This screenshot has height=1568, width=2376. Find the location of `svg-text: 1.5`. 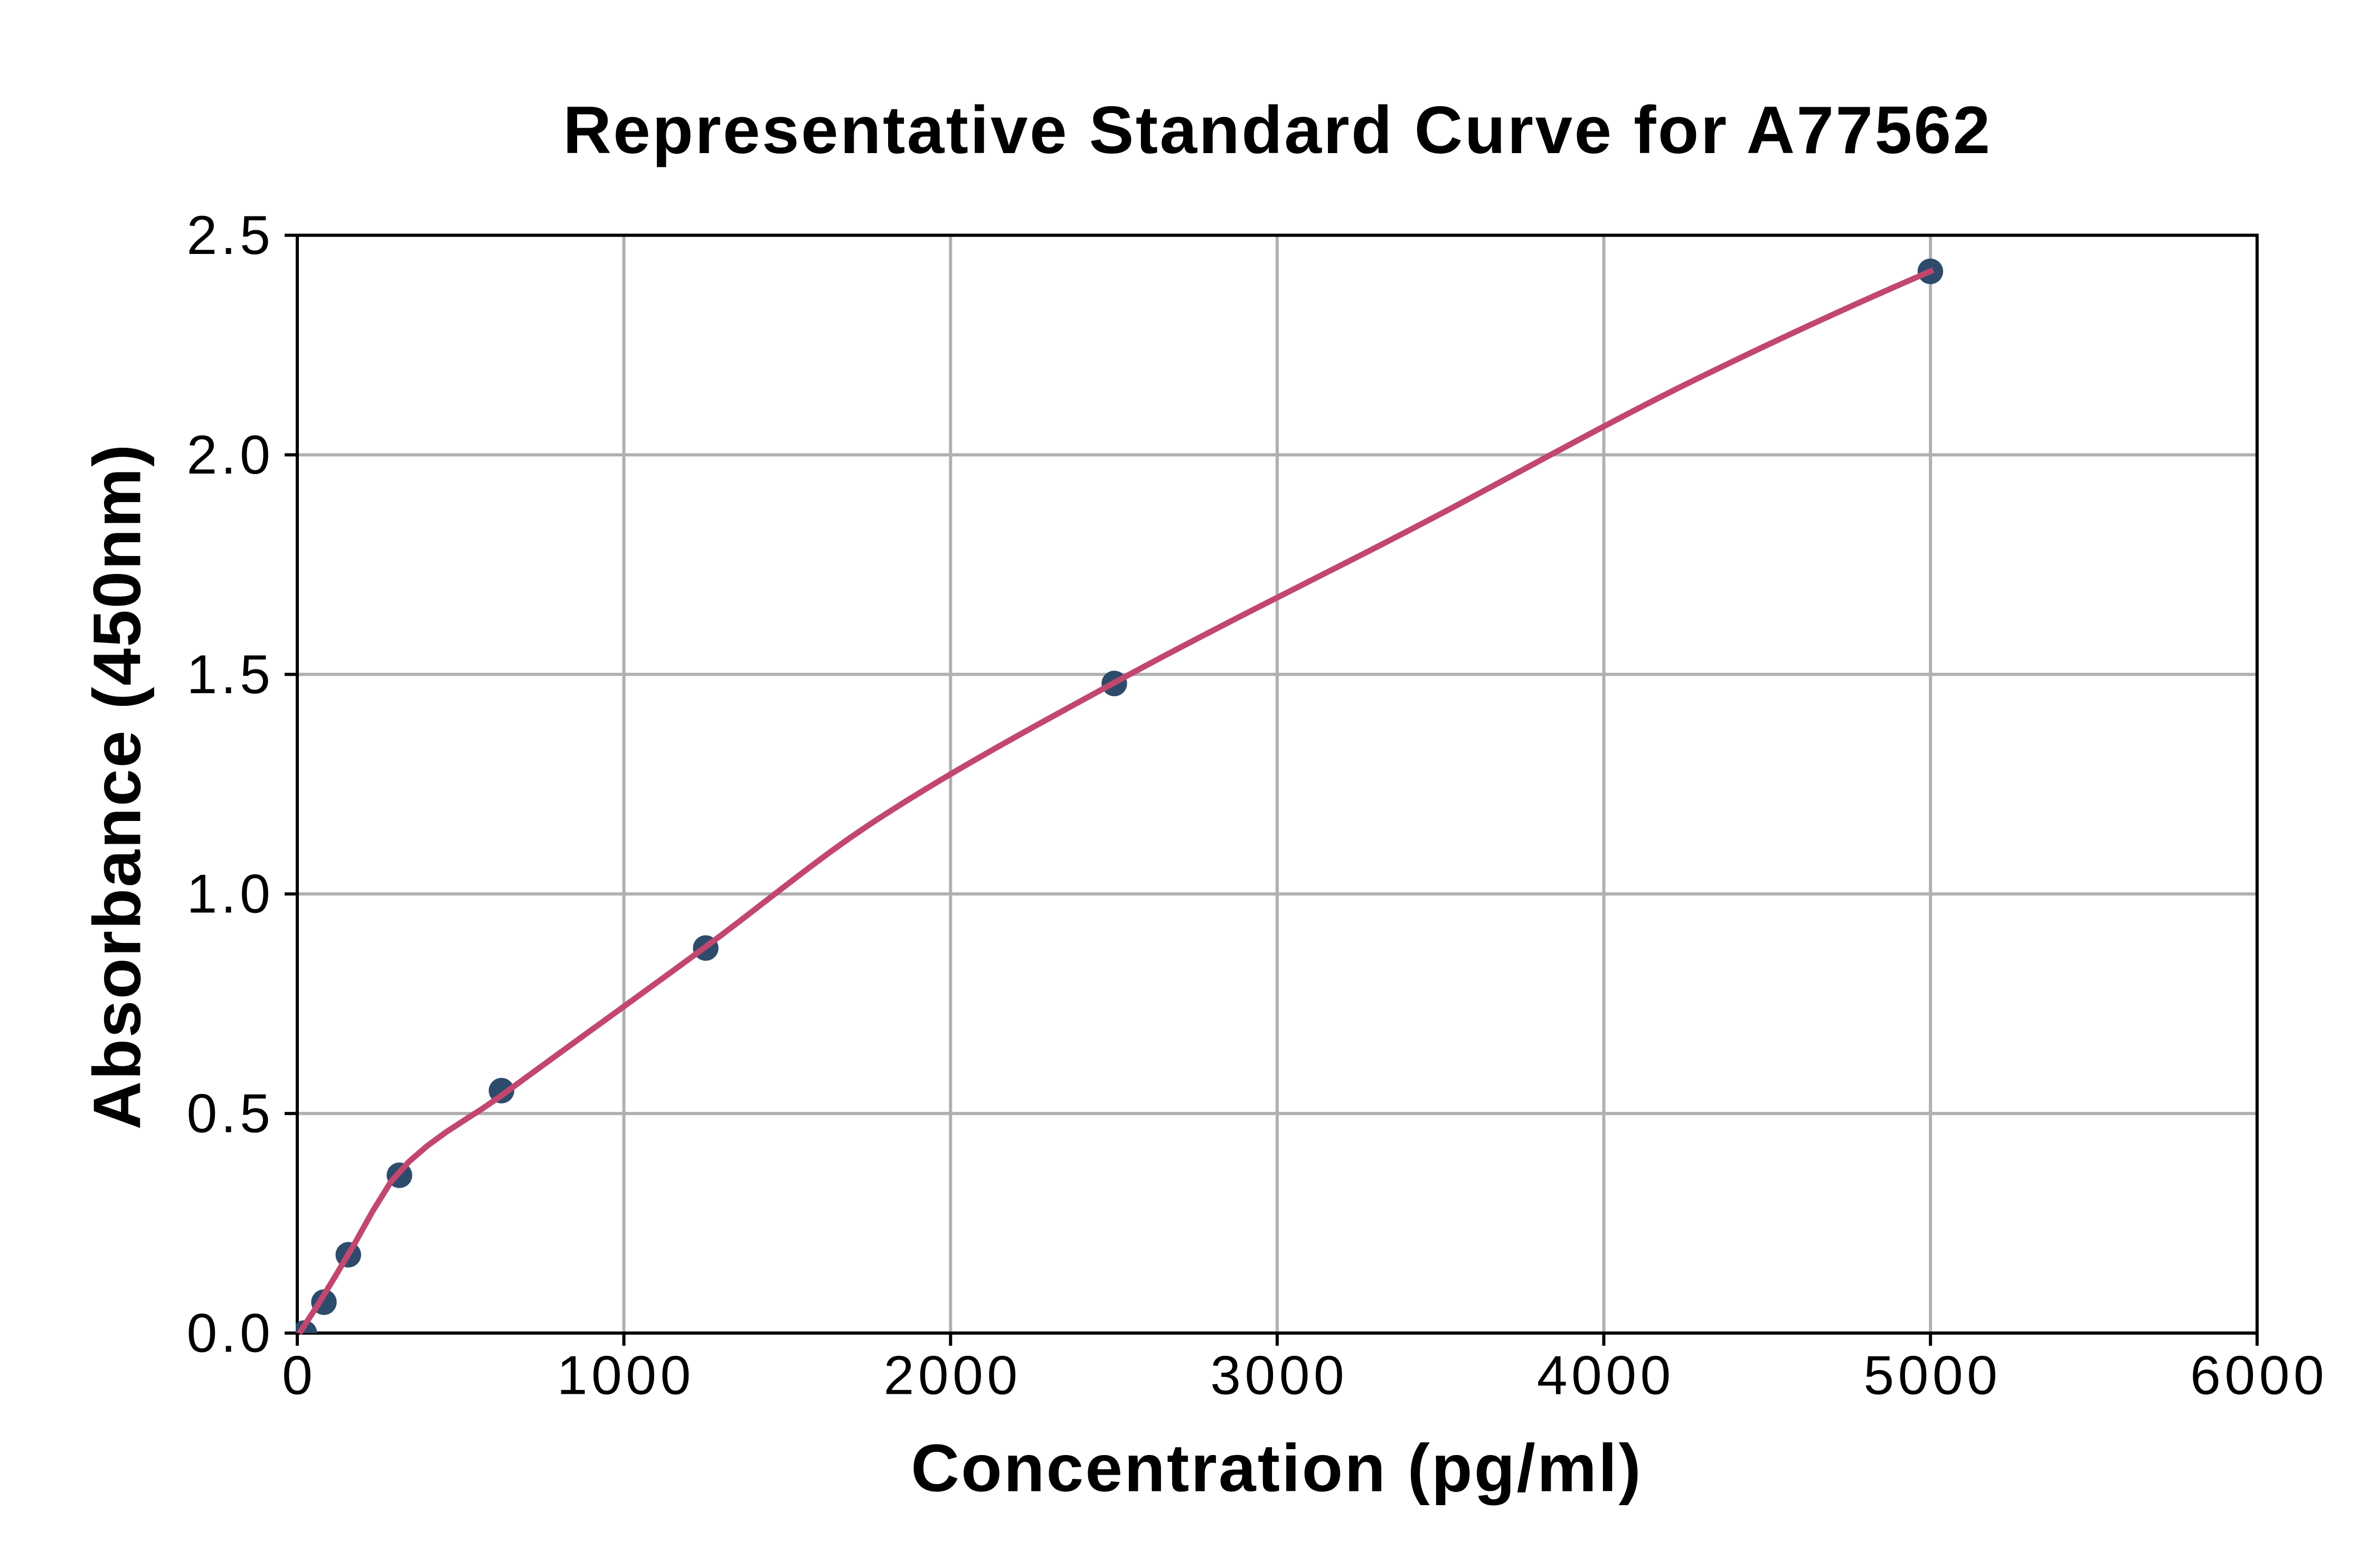

svg-text: 1.5 is located at coordinates (229, 674).